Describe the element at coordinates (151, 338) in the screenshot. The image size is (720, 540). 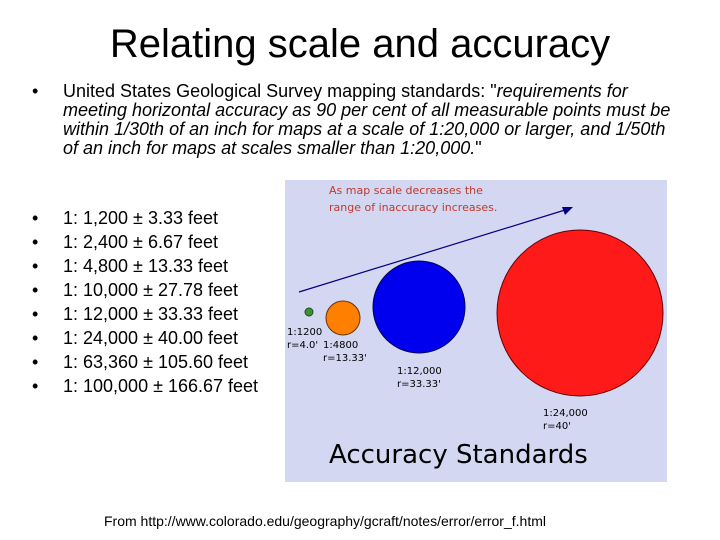
I see `list-item-text: 1: 24,000 ± 40.00 feet` at that location.